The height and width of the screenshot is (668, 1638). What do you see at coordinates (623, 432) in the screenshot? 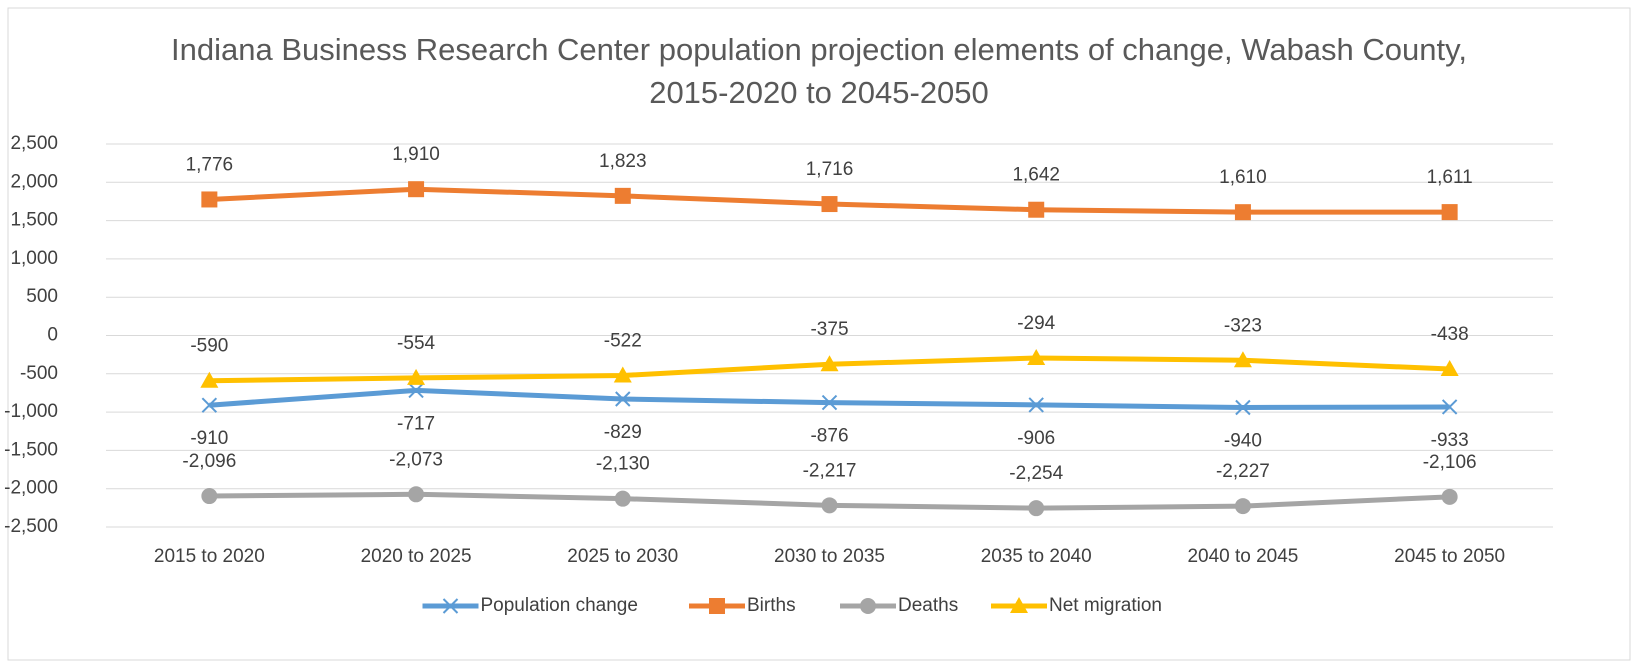
I see `data-label: -829` at bounding box center [623, 432].